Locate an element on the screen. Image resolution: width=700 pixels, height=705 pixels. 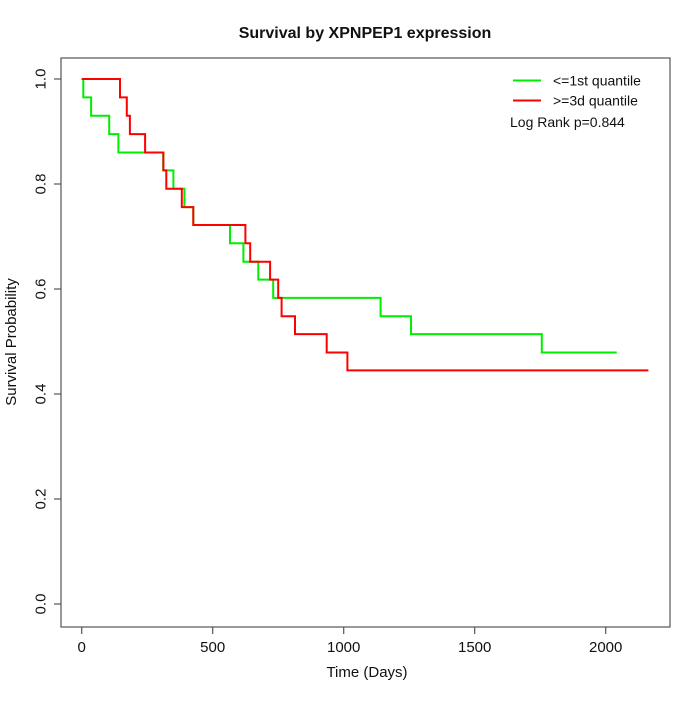
y-tick-label: 0.8 is located at coordinates (41, 184).